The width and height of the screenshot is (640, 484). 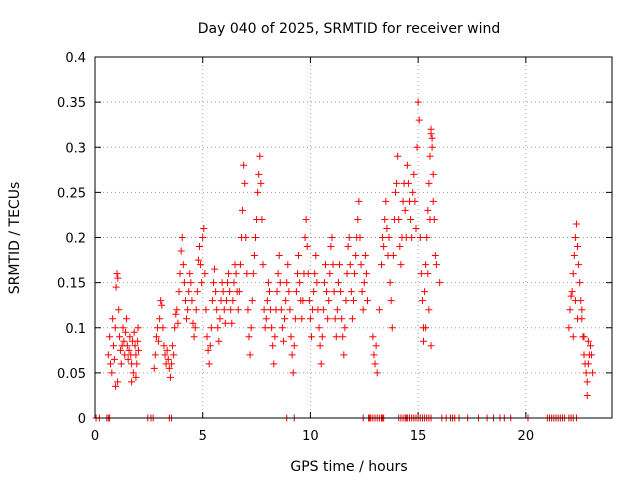 What do you see at coordinates (71, 193) in the screenshot?
I see `y-tick-label: 0.25` at bounding box center [71, 193].